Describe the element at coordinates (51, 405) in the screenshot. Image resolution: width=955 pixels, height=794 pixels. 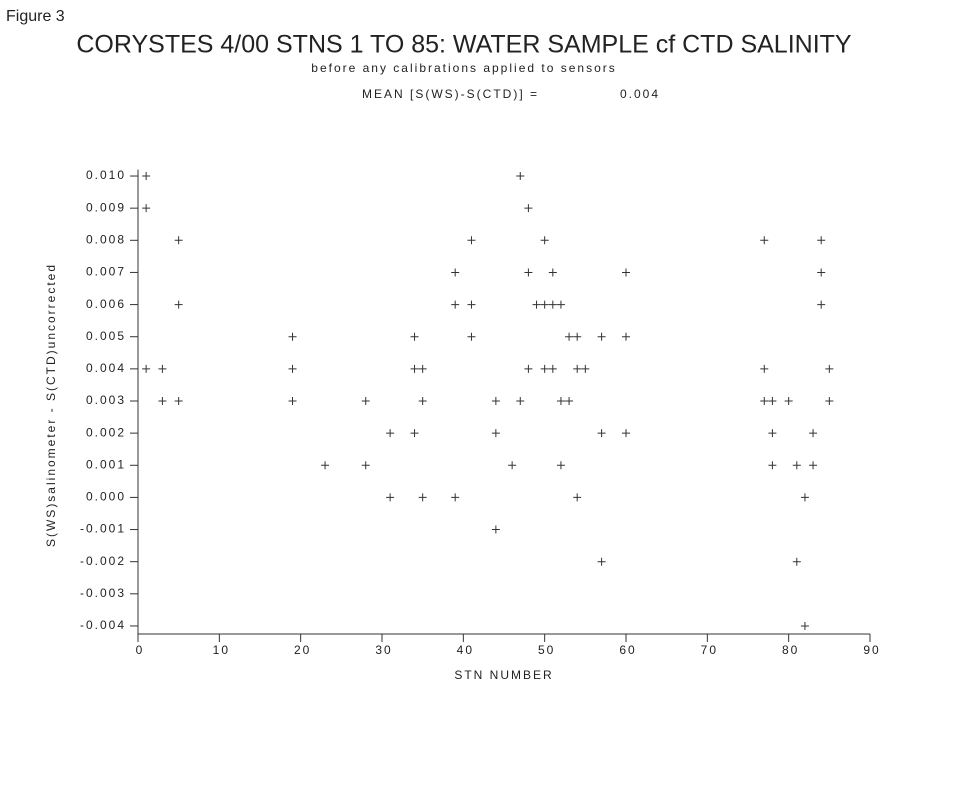
I see `y-axis-label: S(WS)salinometer - S(CTD)uncorrected` at that location.